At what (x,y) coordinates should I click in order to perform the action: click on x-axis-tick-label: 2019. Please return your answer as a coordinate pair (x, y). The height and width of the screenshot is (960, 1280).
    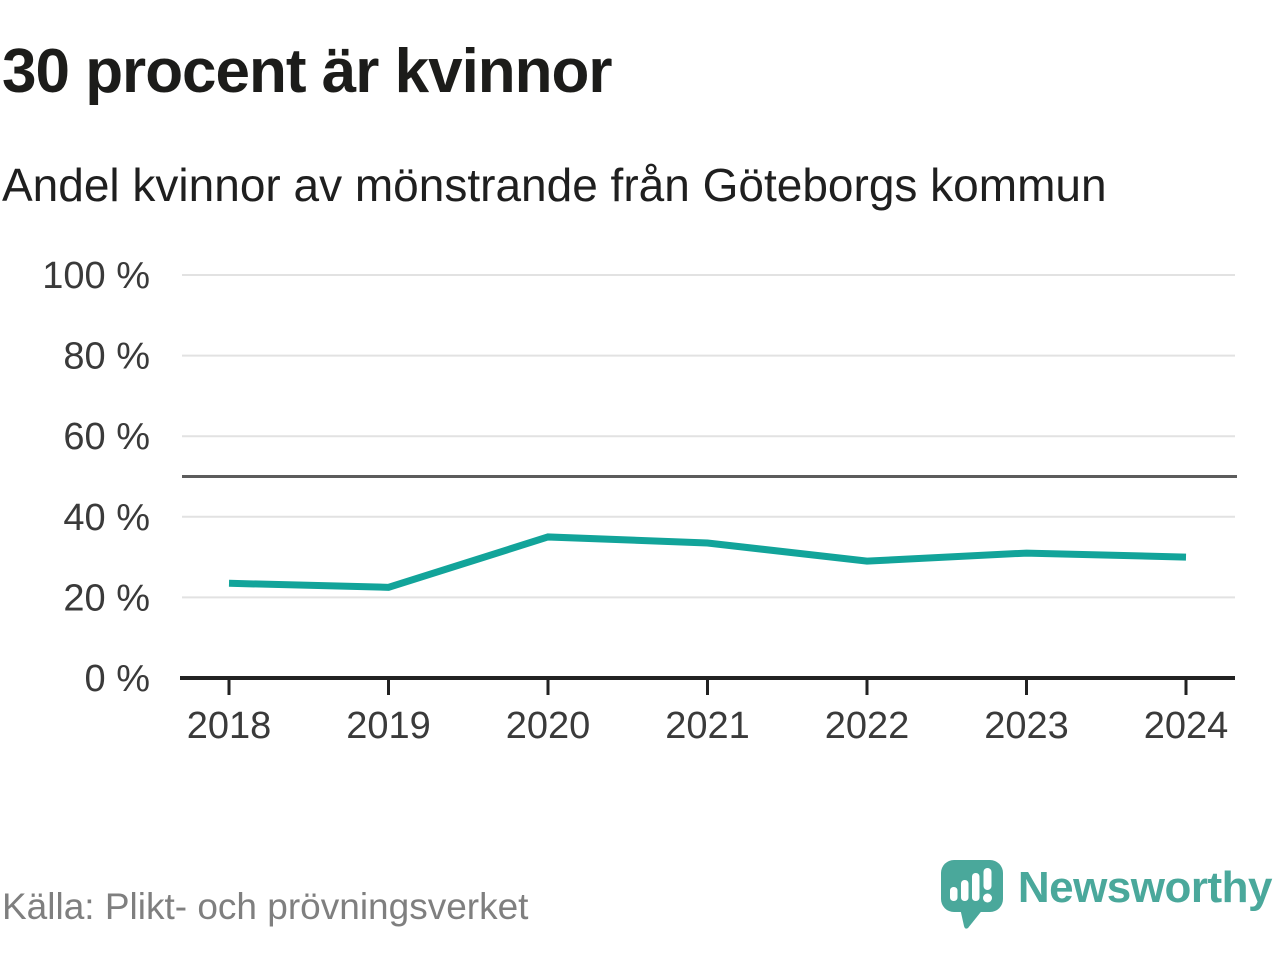
    Looking at the image, I should click on (388, 726).